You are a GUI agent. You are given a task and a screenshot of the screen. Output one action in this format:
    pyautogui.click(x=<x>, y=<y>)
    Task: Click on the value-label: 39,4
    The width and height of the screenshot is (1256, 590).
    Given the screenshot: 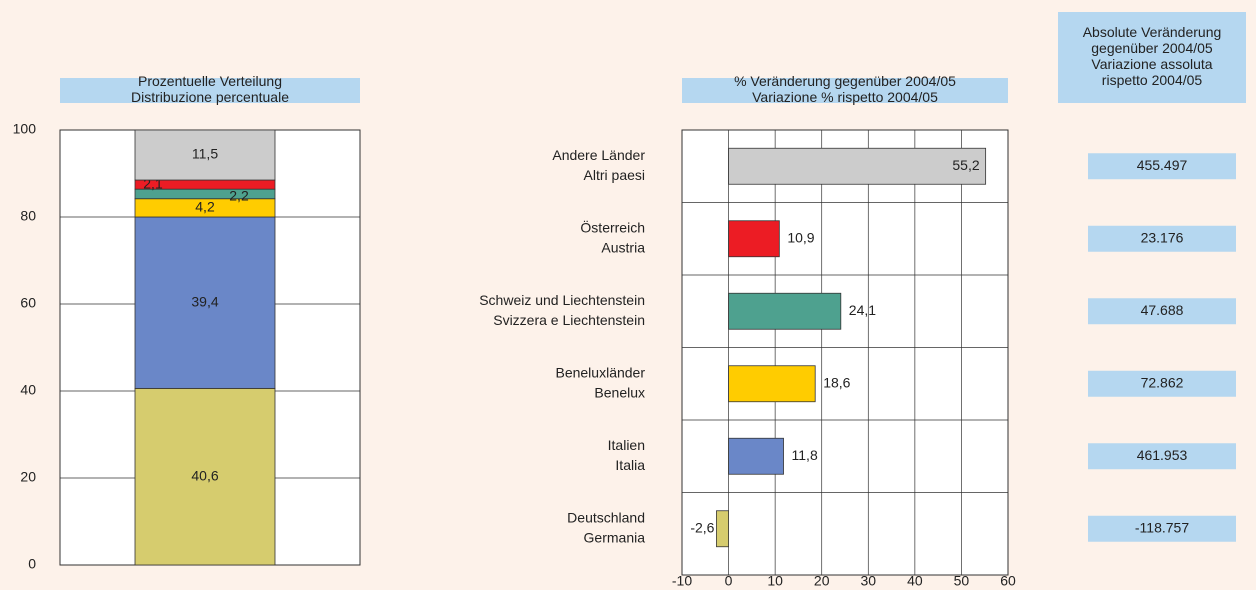 What is the action you would take?
    pyautogui.click(x=204, y=301)
    